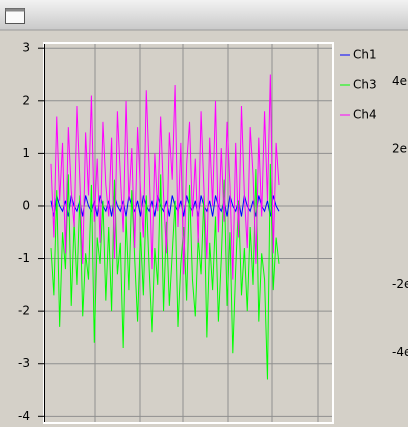  I want to click on y-tick-label: 1, so click(26, 153).